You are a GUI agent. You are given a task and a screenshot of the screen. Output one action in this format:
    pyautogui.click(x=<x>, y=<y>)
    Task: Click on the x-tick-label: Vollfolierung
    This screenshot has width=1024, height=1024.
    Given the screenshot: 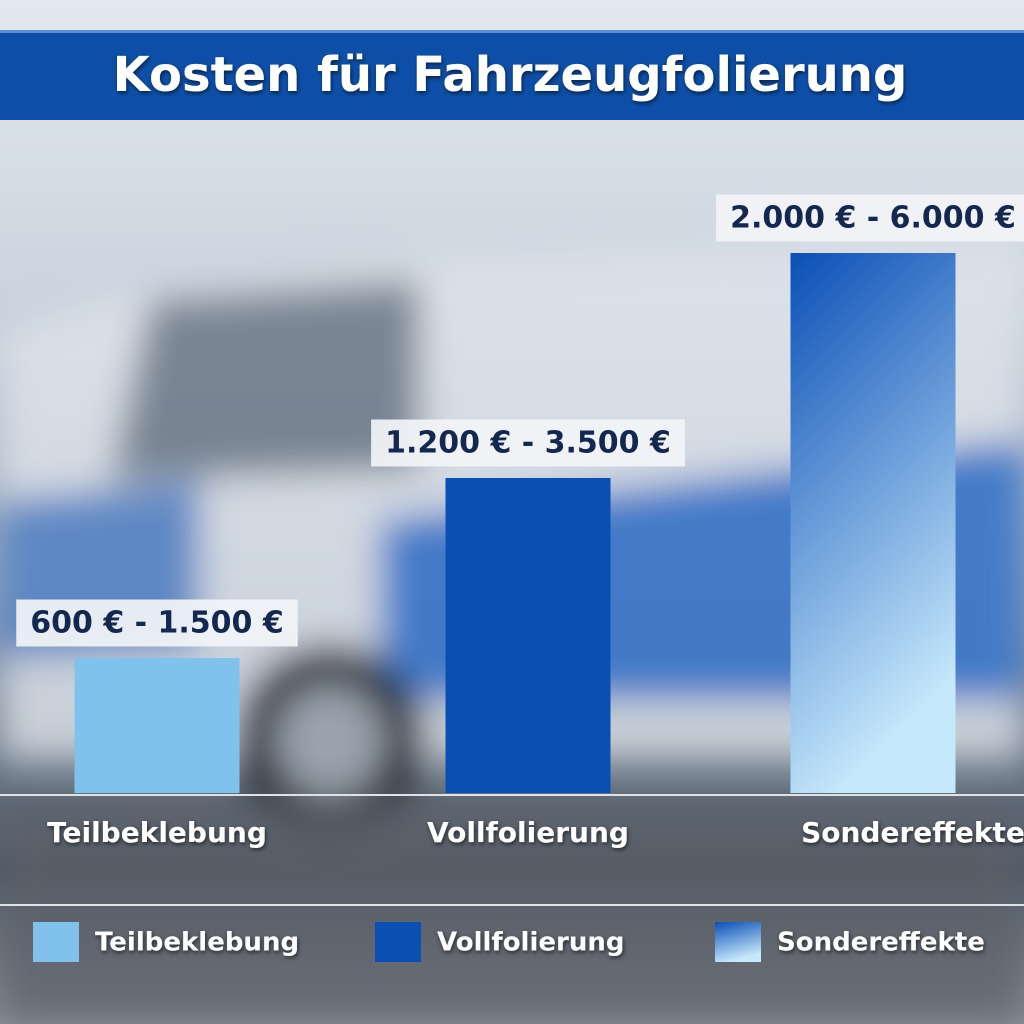 What is the action you would take?
    pyautogui.click(x=528, y=832)
    